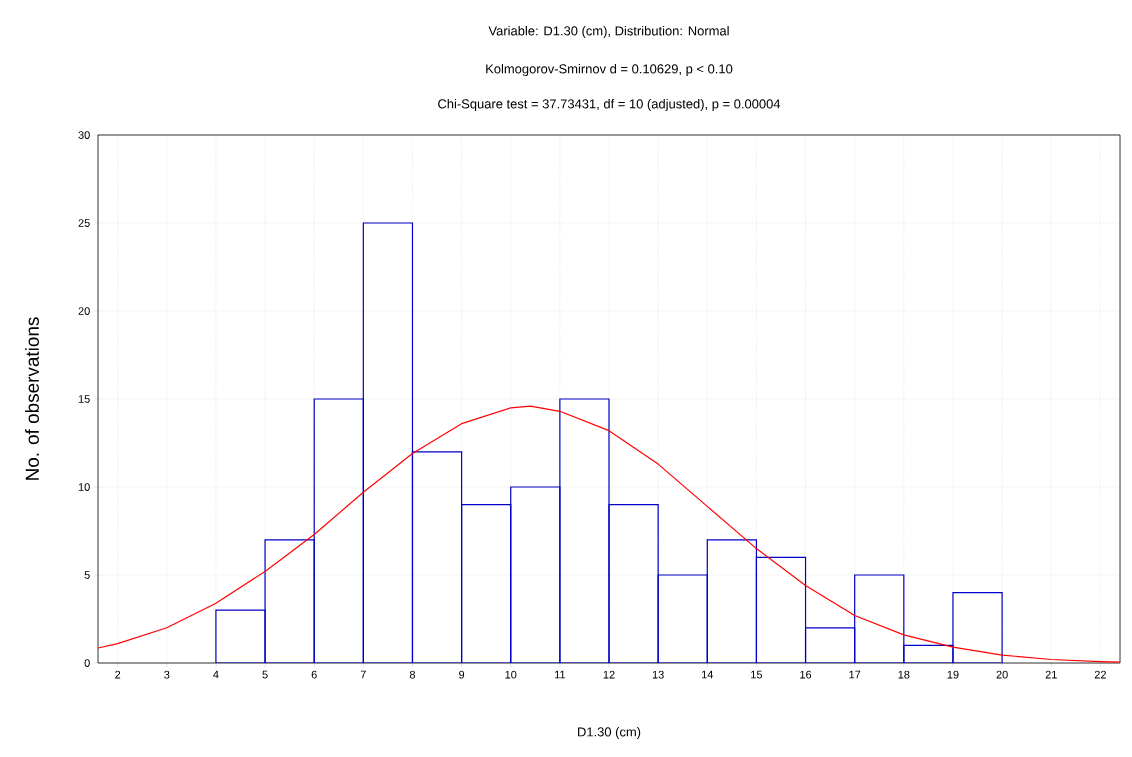 This screenshot has height=757, width=1132. Describe the element at coordinates (84, 311) in the screenshot. I see `y-tick-label: 20` at that location.